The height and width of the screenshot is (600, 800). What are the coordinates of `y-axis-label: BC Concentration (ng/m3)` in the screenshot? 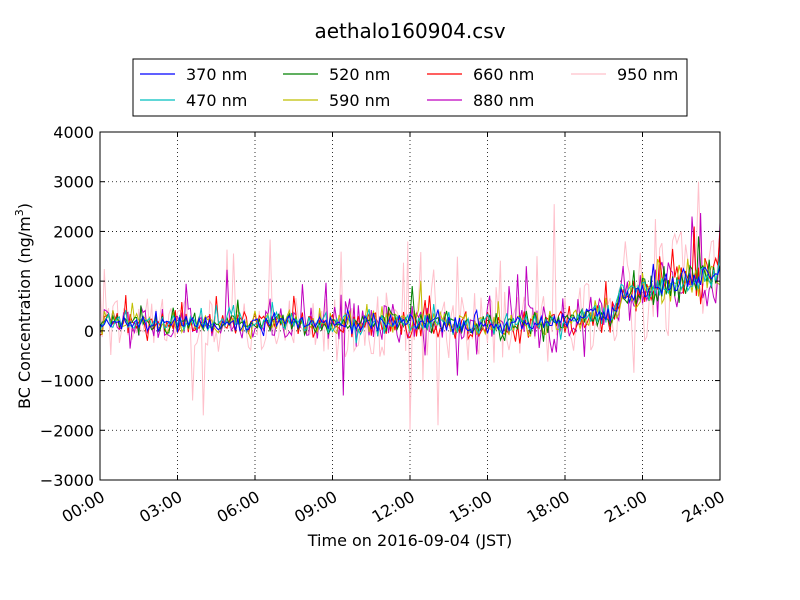 It's located at (23, 306).